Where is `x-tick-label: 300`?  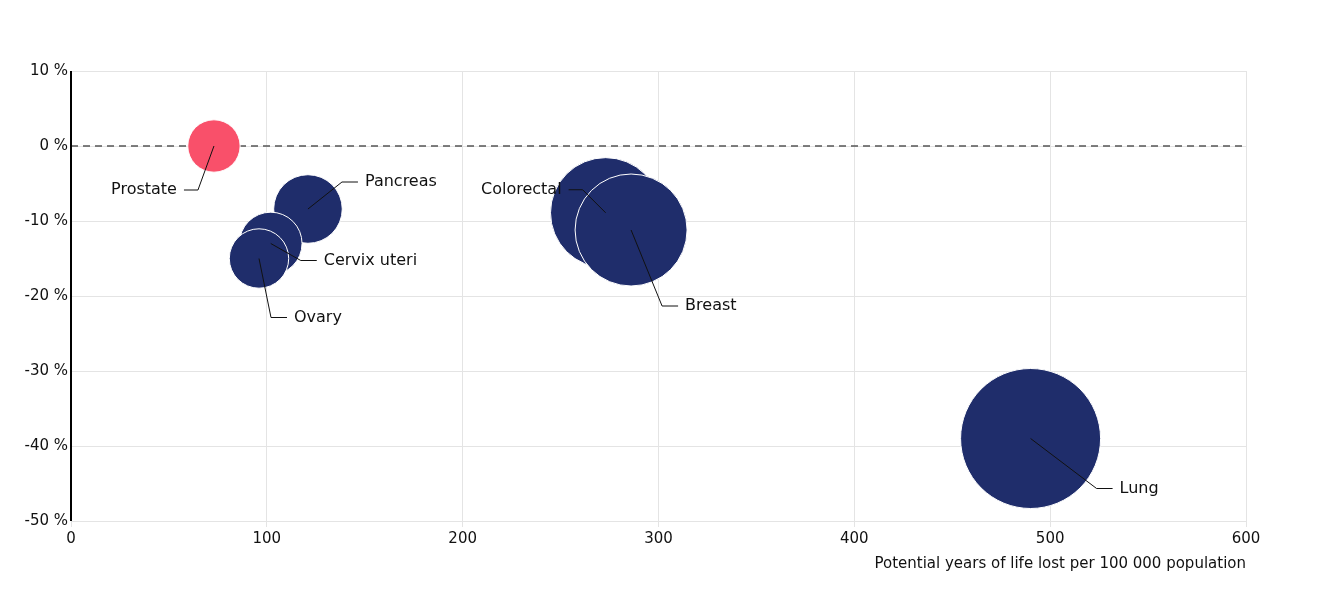 x-tick-label: 300 is located at coordinates (658, 537).